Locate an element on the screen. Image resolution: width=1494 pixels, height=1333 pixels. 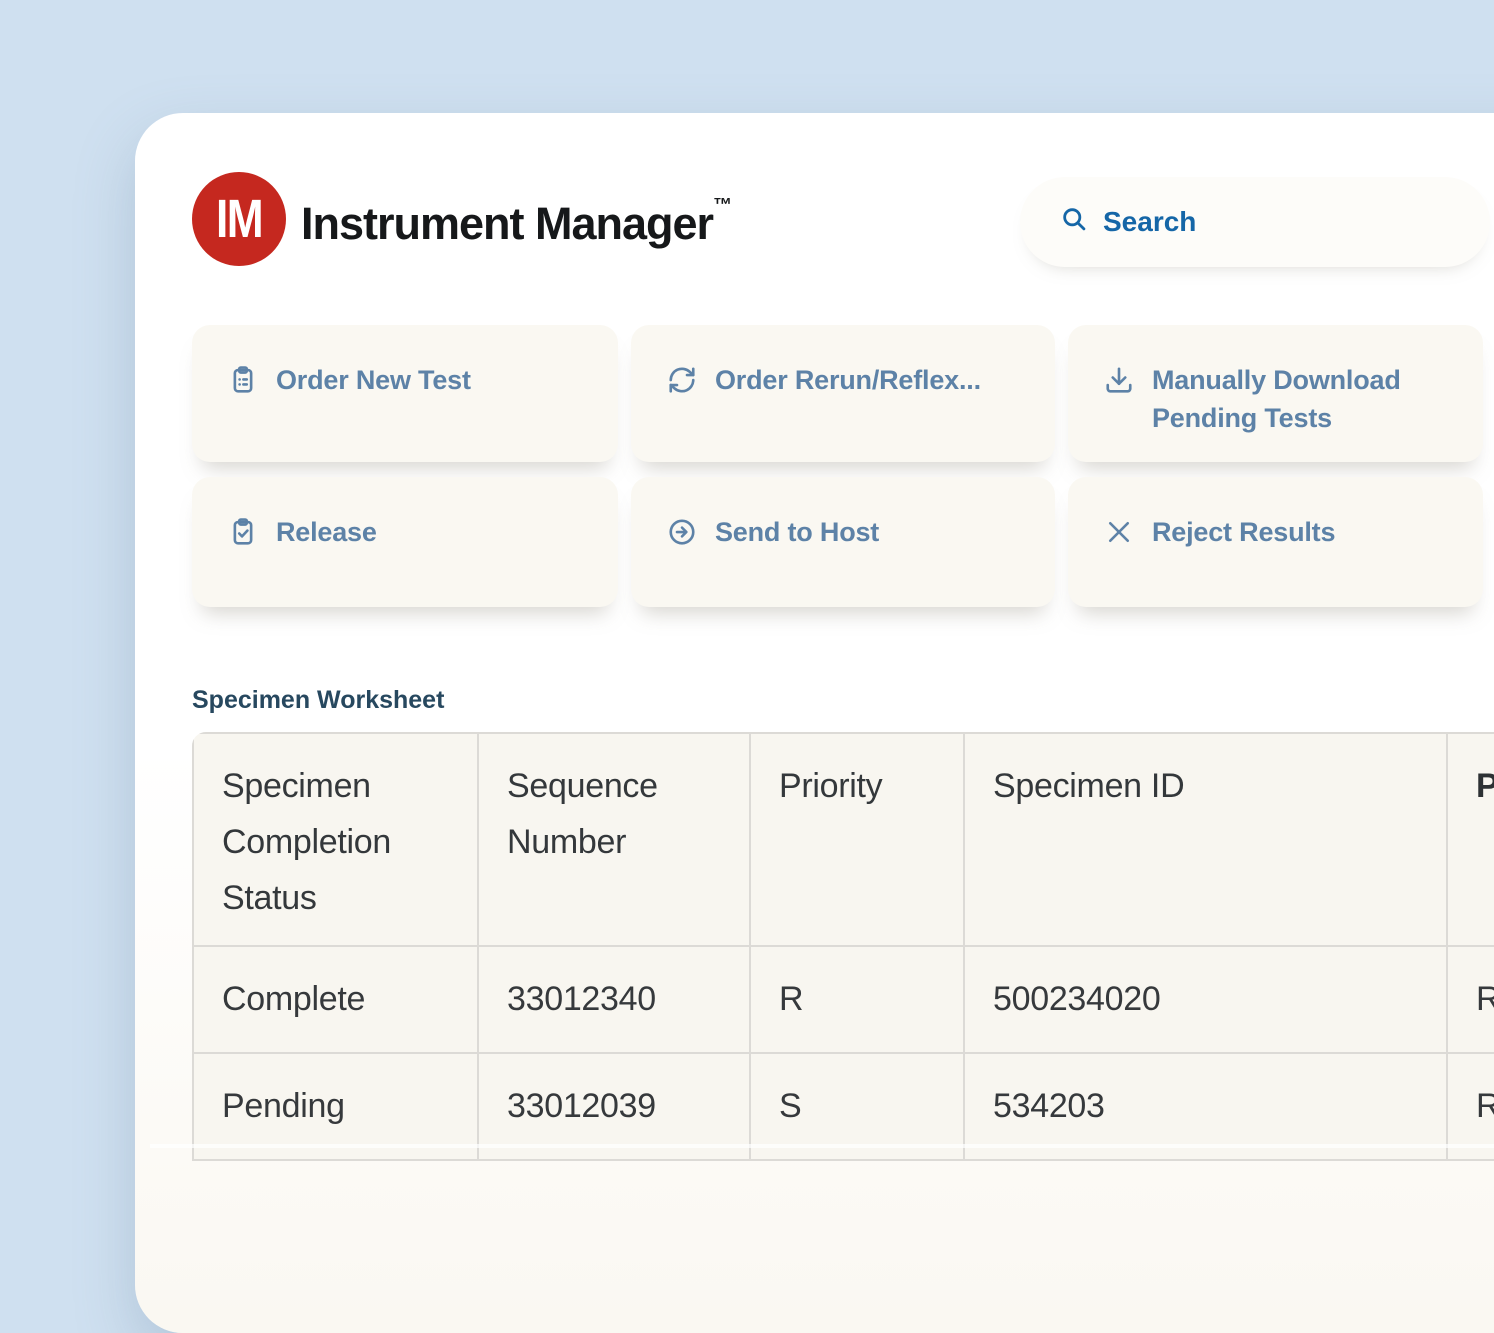
search-label: Search is located at coordinates (1150, 221).